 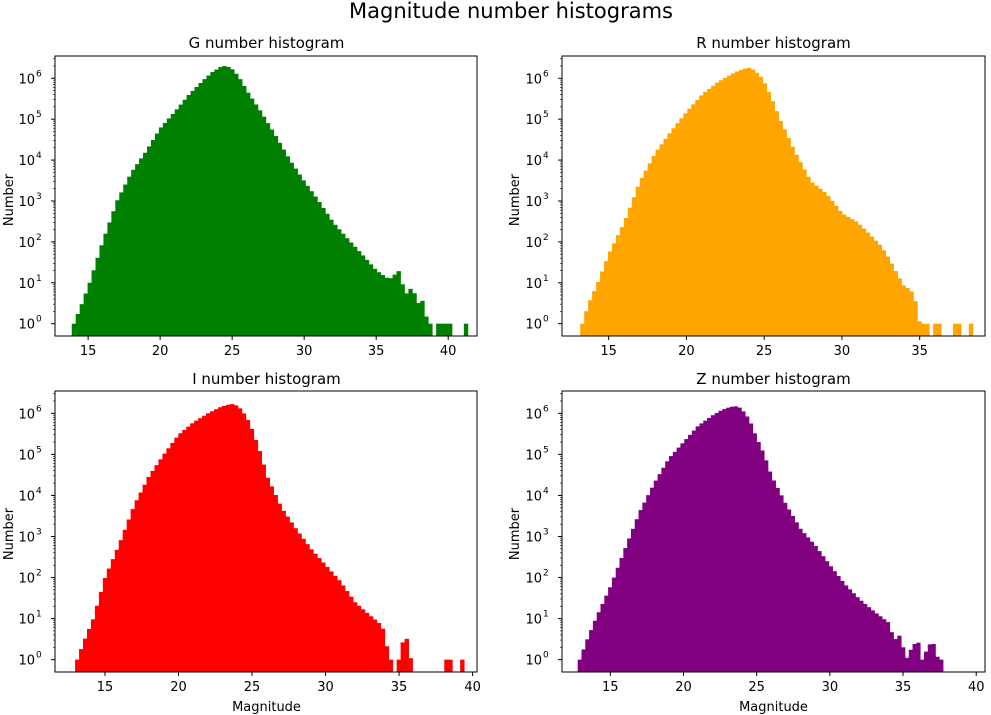 What do you see at coordinates (546, 197) in the screenshot?
I see `y-tick-exponent: 3` at bounding box center [546, 197].